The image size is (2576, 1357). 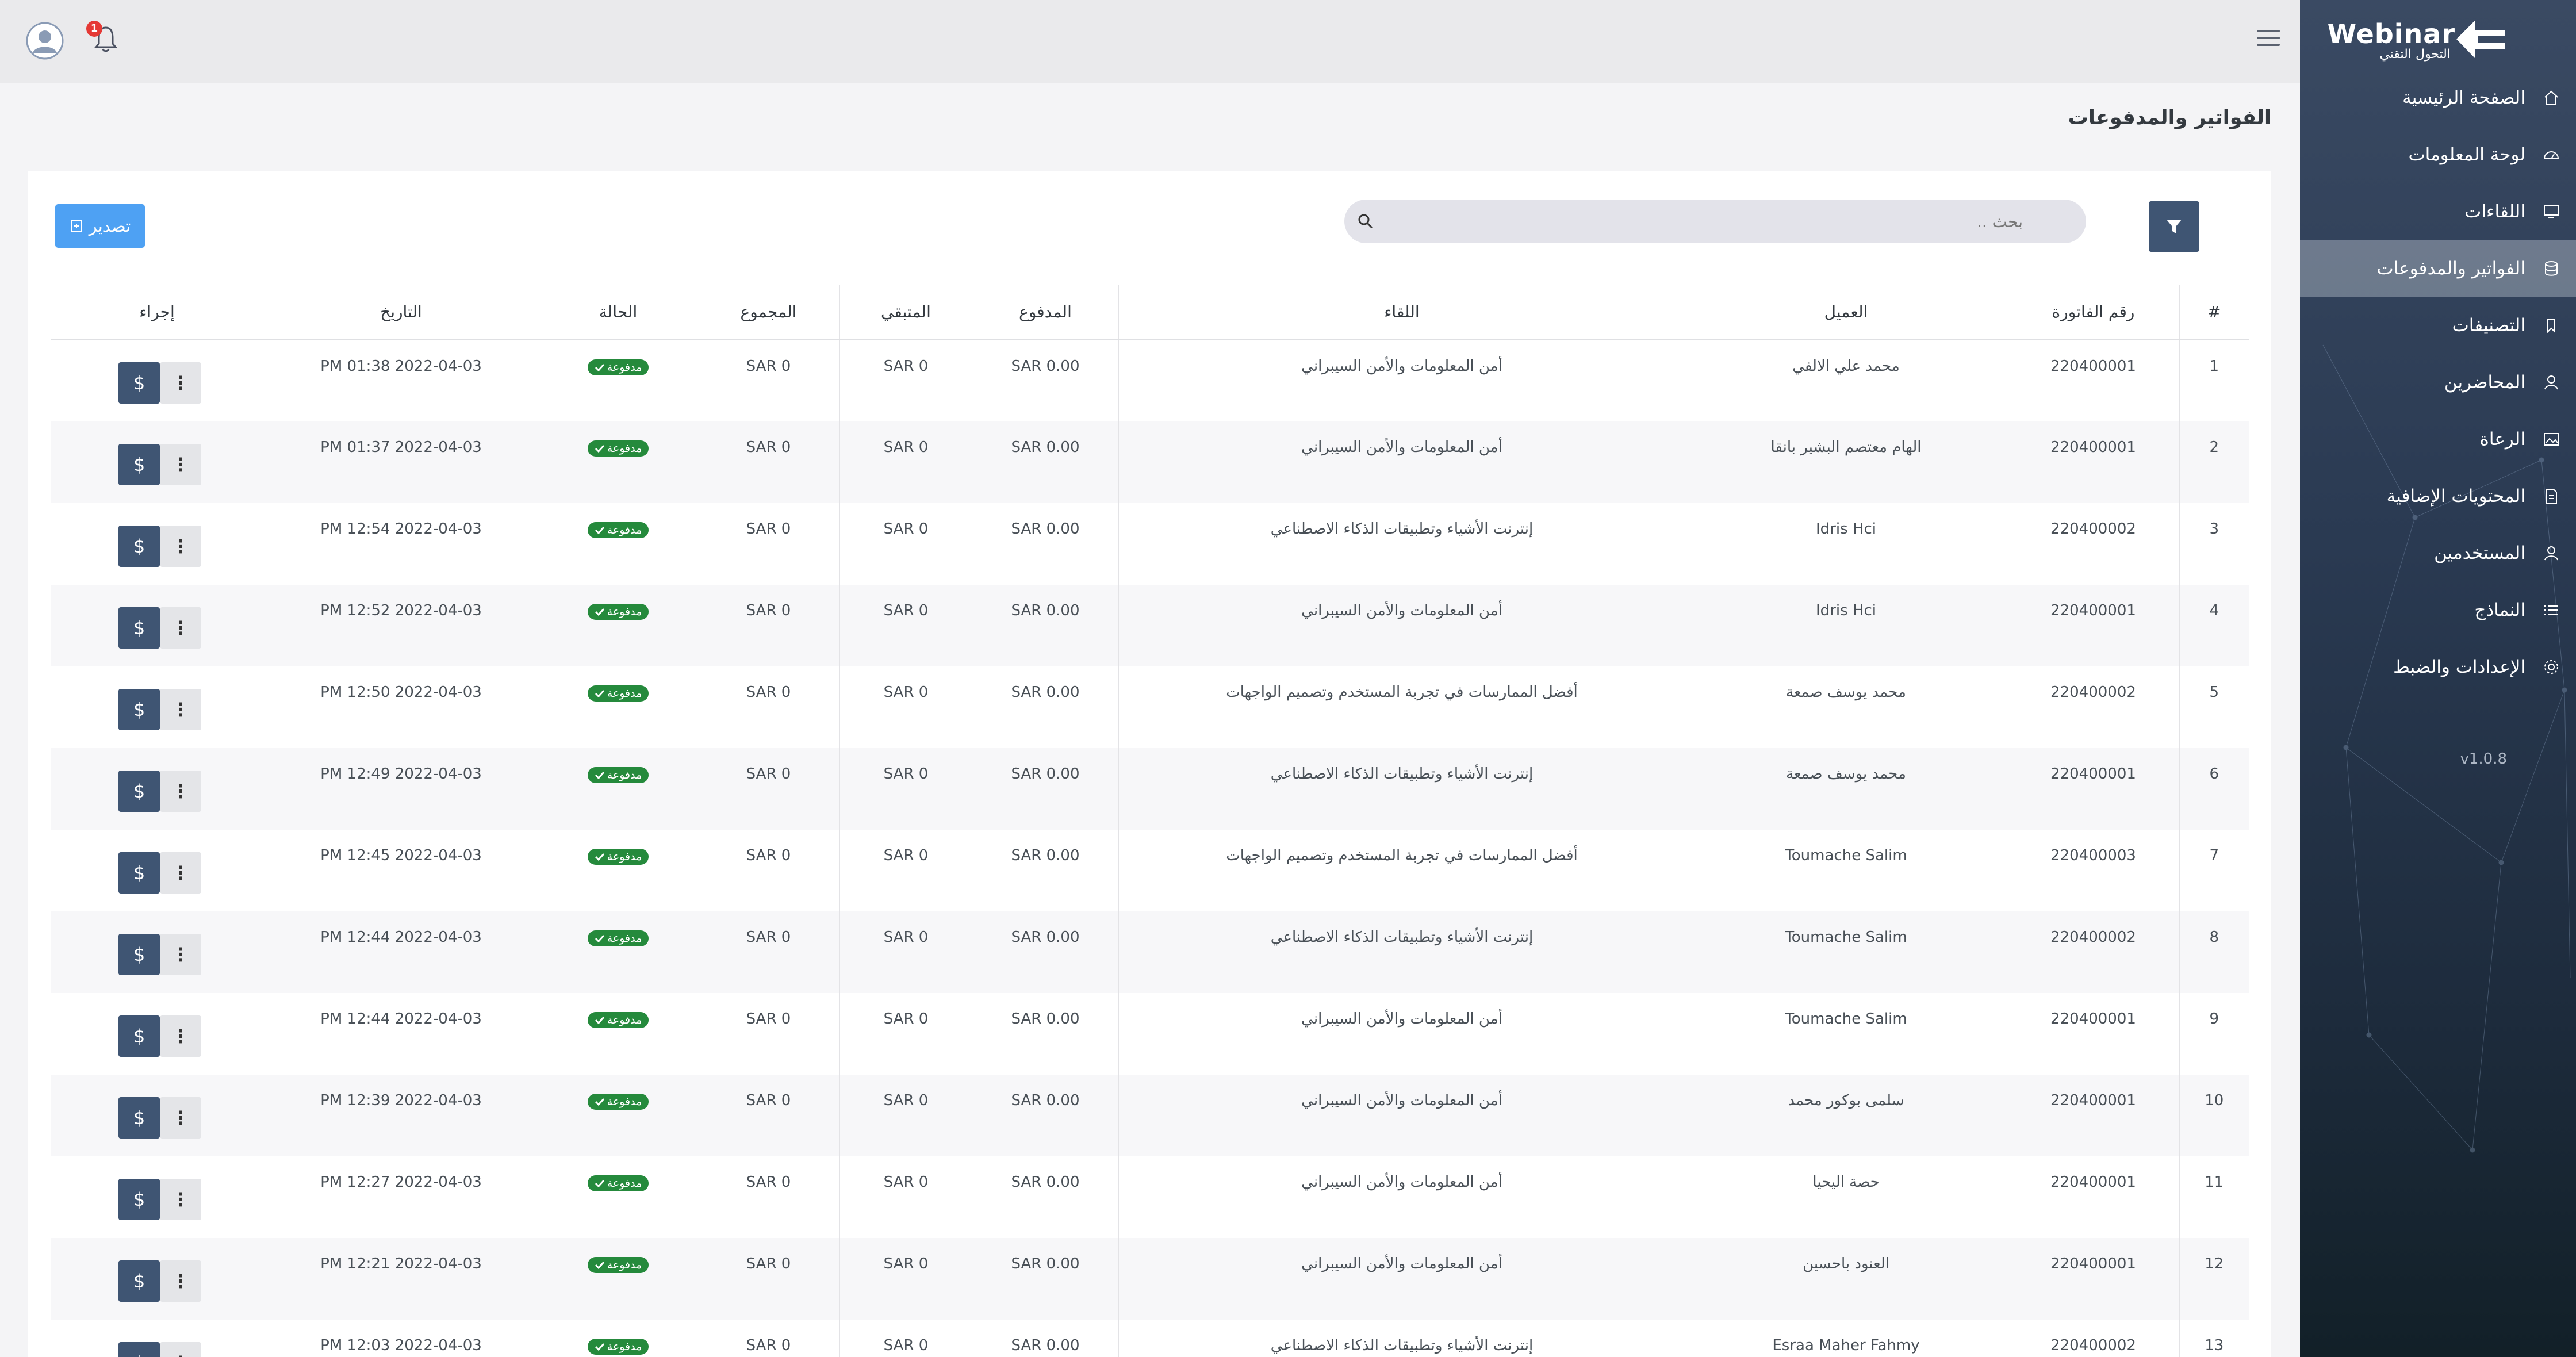 I want to click on column-header: رقم الفاتورة, so click(x=2093, y=312).